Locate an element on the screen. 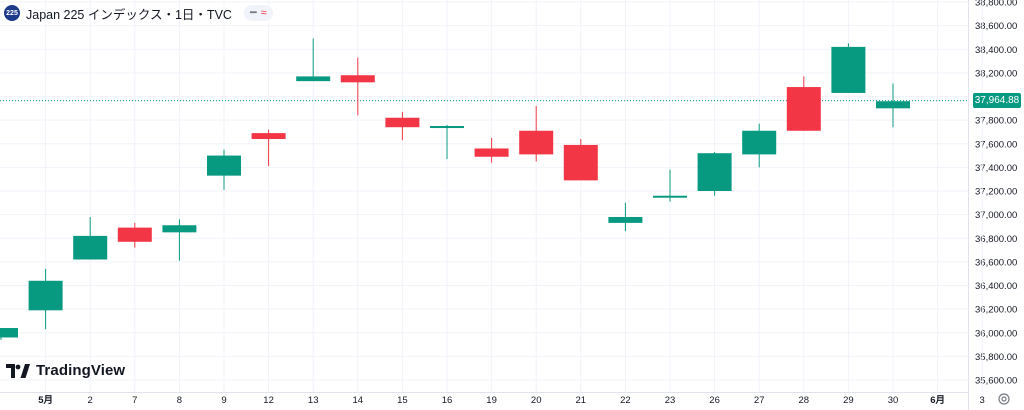 This screenshot has width=1024, height=410. x-tick-label: 8 is located at coordinates (179, 400).